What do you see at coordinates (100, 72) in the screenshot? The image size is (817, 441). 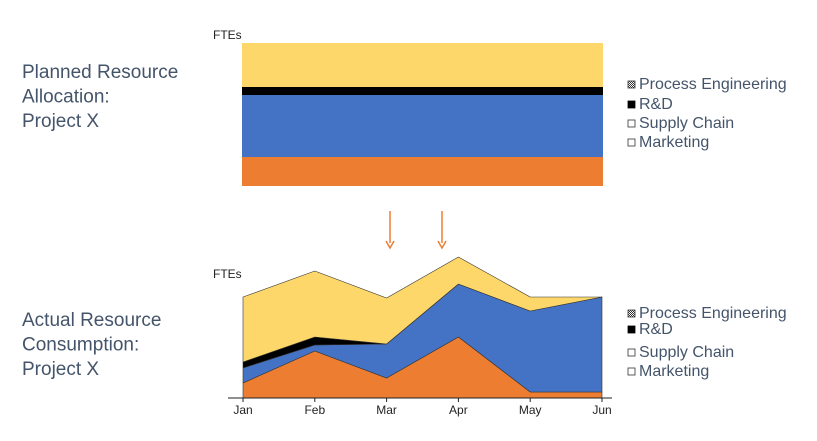 I see `chart-title: Planned Resource` at bounding box center [100, 72].